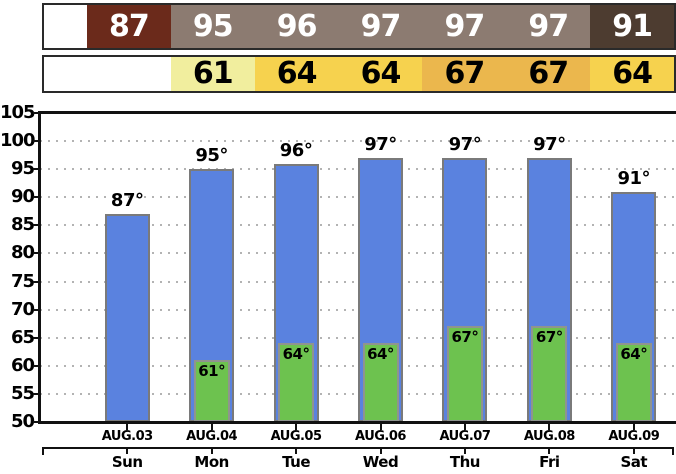  What do you see at coordinates (357, 112) in the screenshot?
I see `top-spine` at bounding box center [357, 112].